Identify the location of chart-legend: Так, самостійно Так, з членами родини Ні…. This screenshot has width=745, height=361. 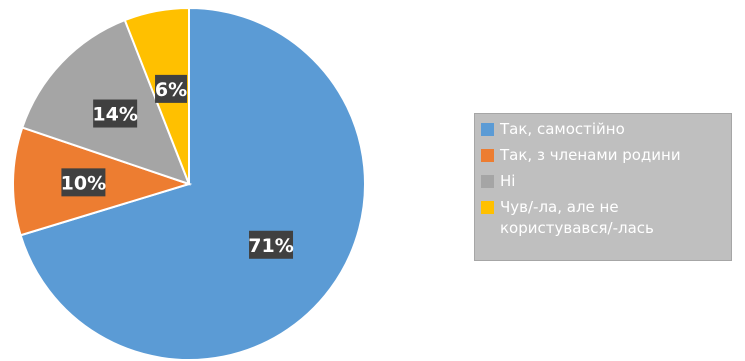
(603, 187).